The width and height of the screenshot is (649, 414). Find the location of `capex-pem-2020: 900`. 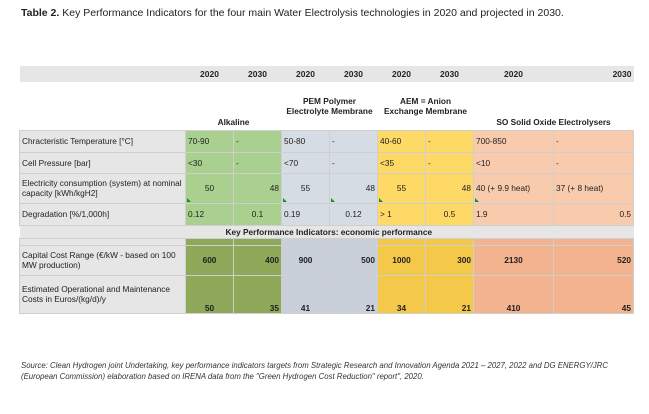

capex-pem-2020: 900 is located at coordinates (305, 260).